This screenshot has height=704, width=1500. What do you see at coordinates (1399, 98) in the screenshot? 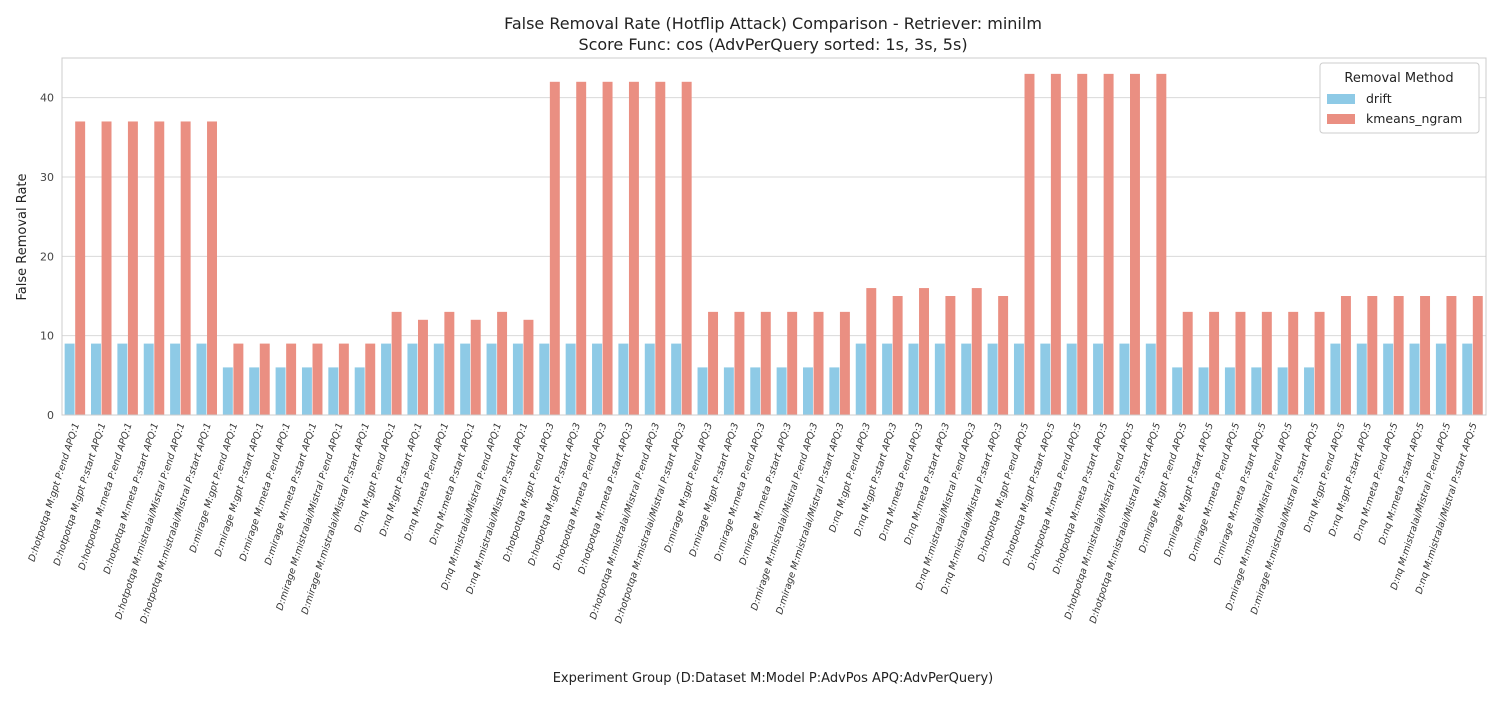
I see `legend: Removal Method drift kmeans_ngram` at bounding box center [1399, 98].